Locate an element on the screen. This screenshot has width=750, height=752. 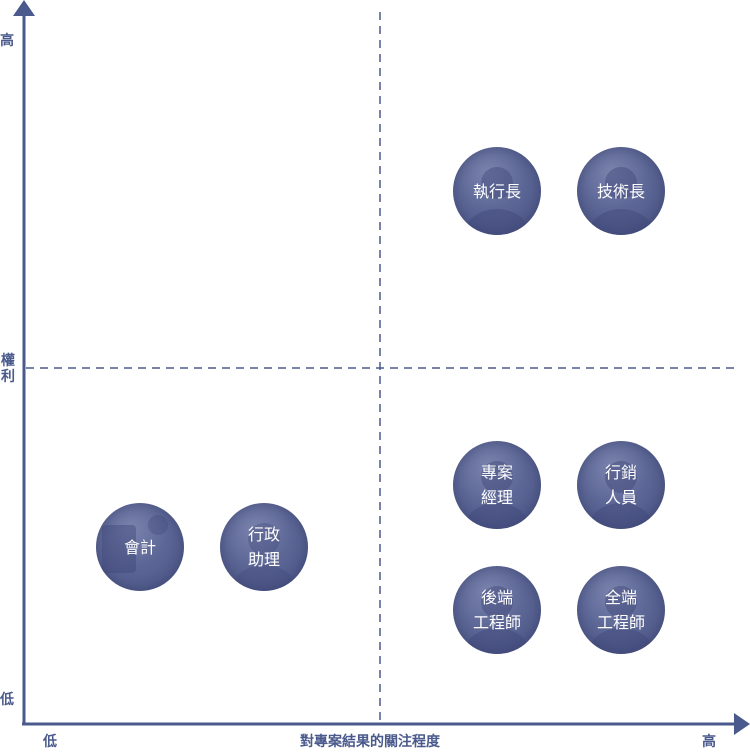
stakeholder-label-line-1: 全端 is located at coordinates (620, 597).